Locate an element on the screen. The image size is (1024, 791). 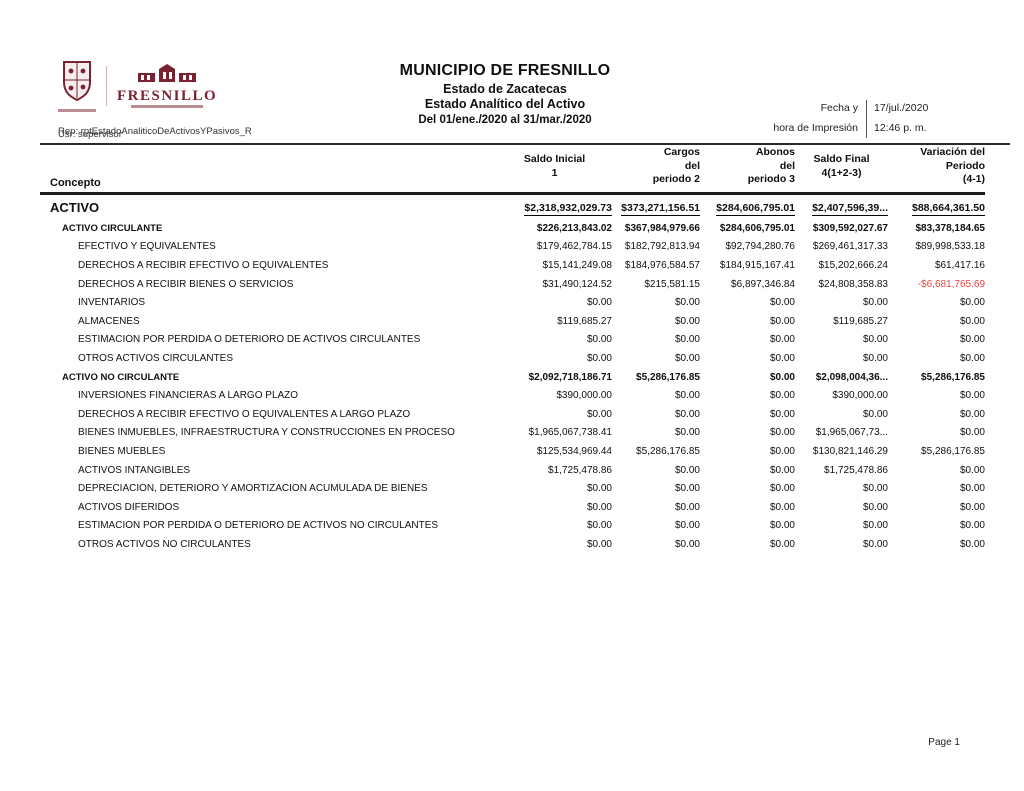
row-value-text: $373,271,156.51 is located at coordinates (660, 208).